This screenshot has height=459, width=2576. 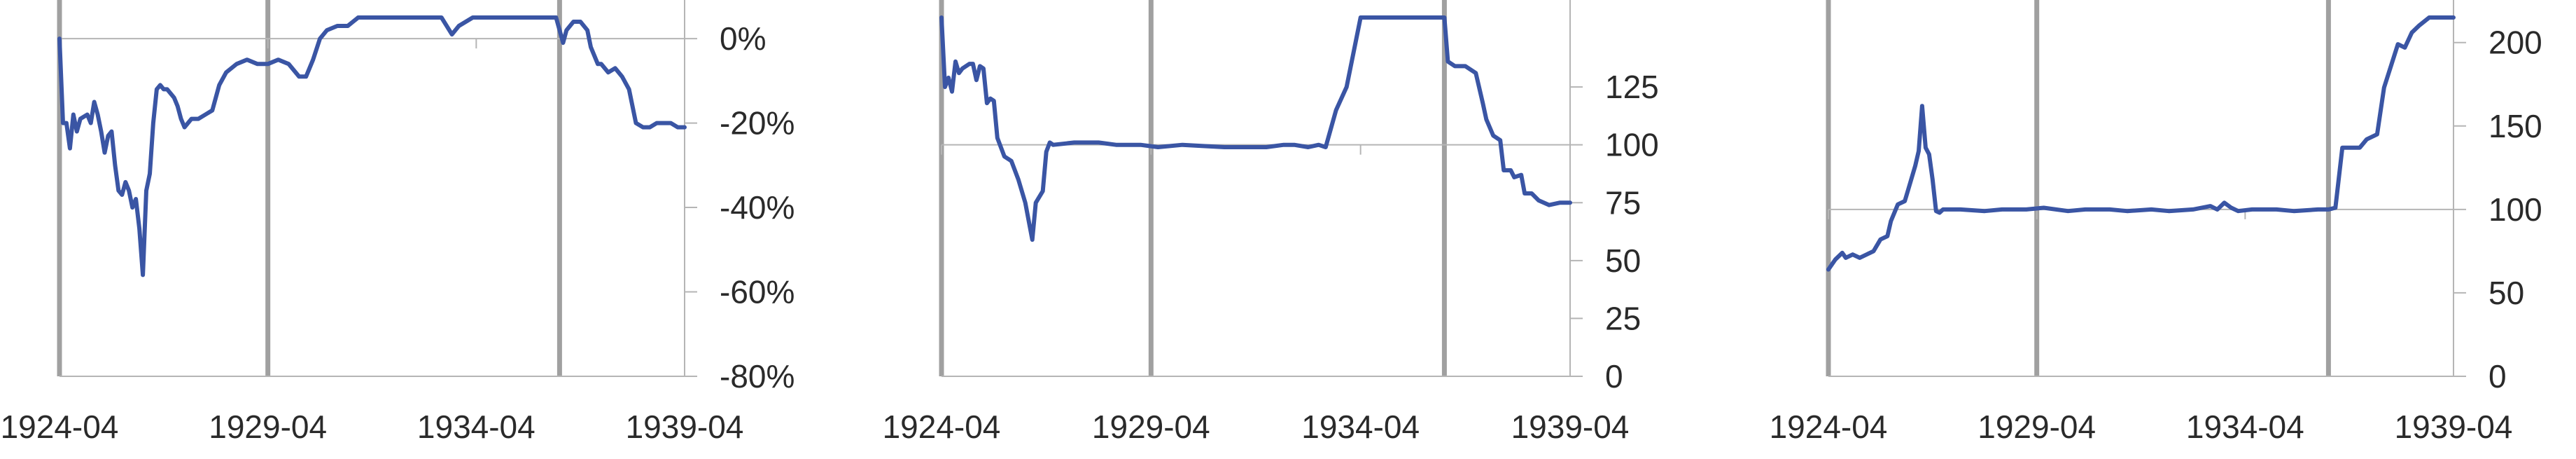 What do you see at coordinates (1623, 318) in the screenshot?
I see `y-tick-label: 25` at bounding box center [1623, 318].